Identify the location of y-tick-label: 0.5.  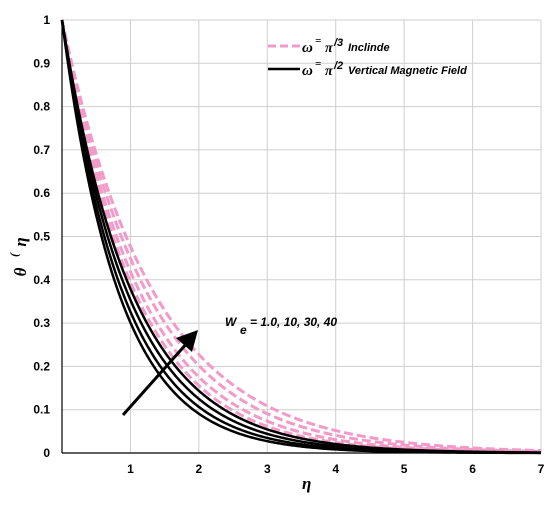
(41, 237).